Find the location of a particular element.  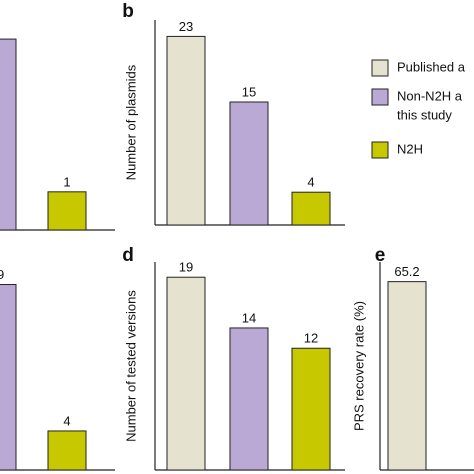

legend-label: this study is located at coordinates (424, 114).